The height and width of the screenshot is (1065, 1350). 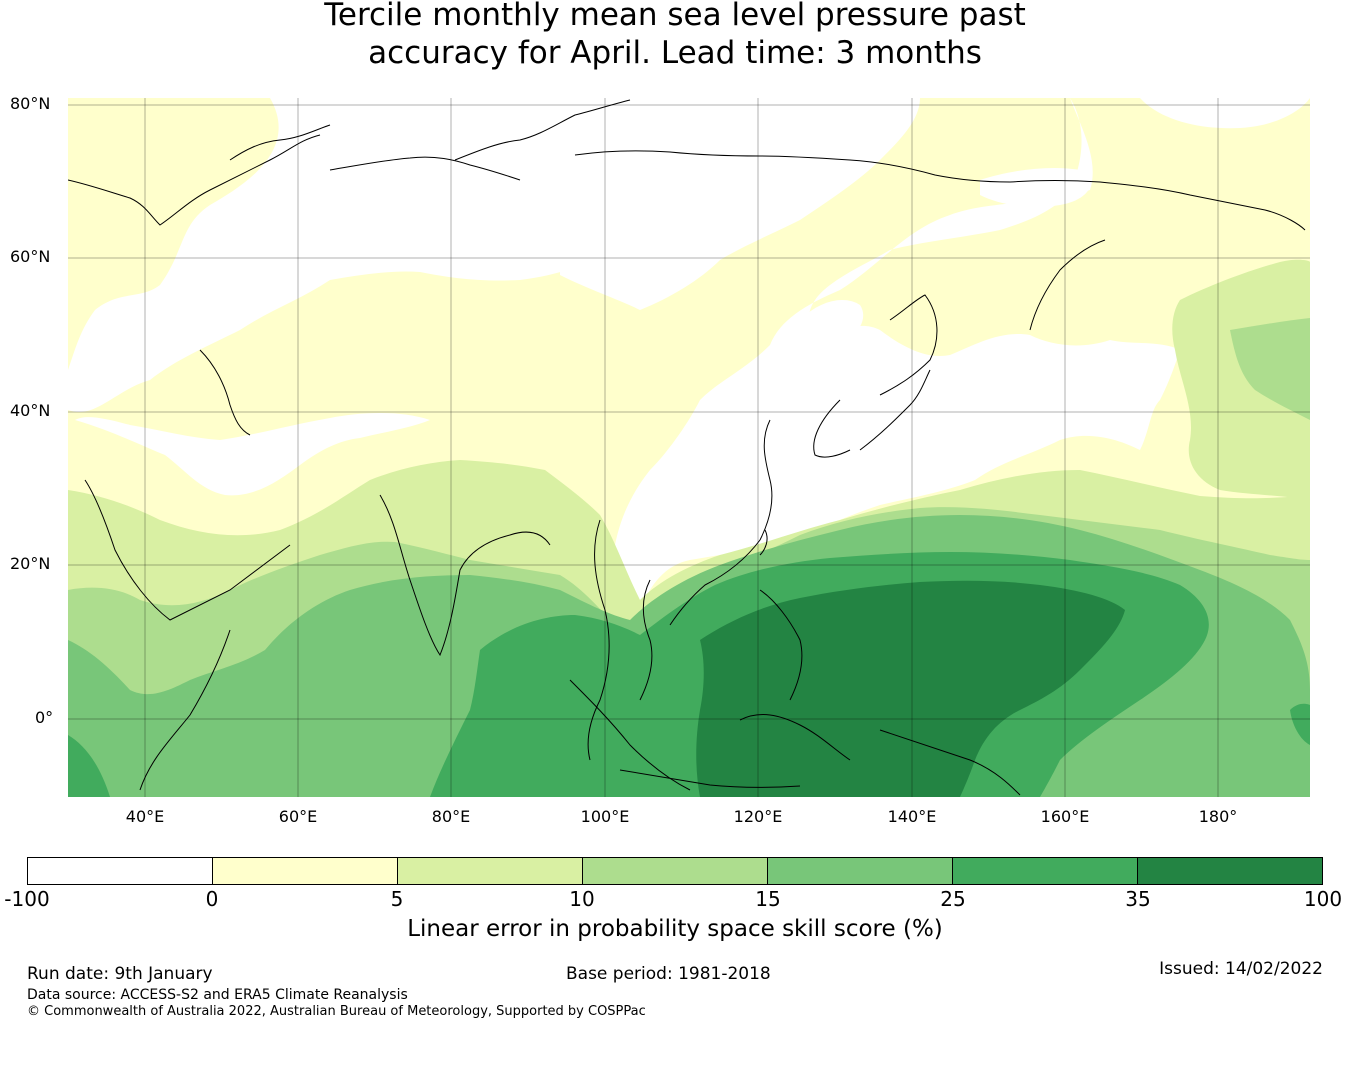 What do you see at coordinates (30, 563) in the screenshot?
I see `lat-label-20n: 20°N` at bounding box center [30, 563].